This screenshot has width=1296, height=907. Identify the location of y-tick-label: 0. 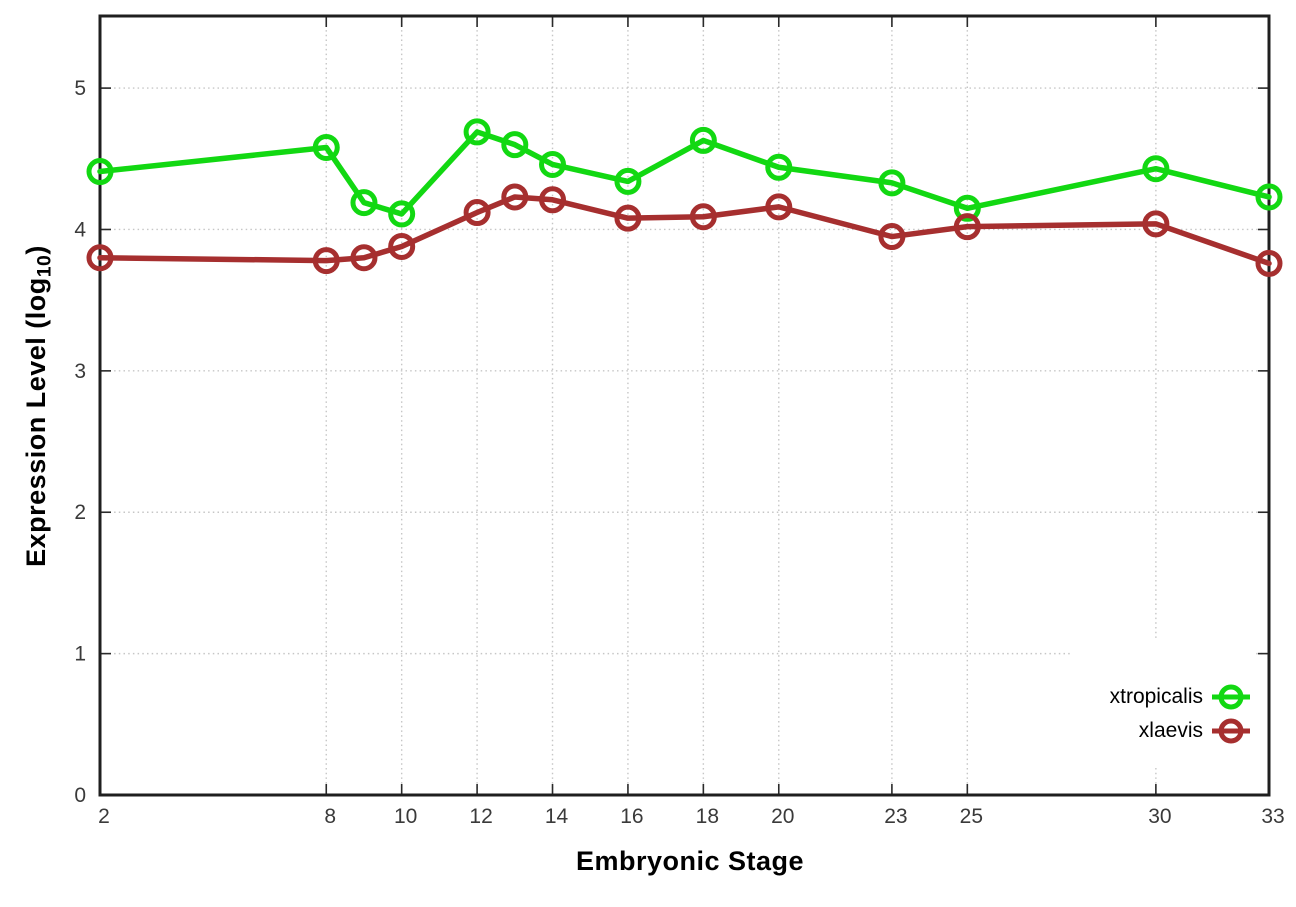
(80, 795).